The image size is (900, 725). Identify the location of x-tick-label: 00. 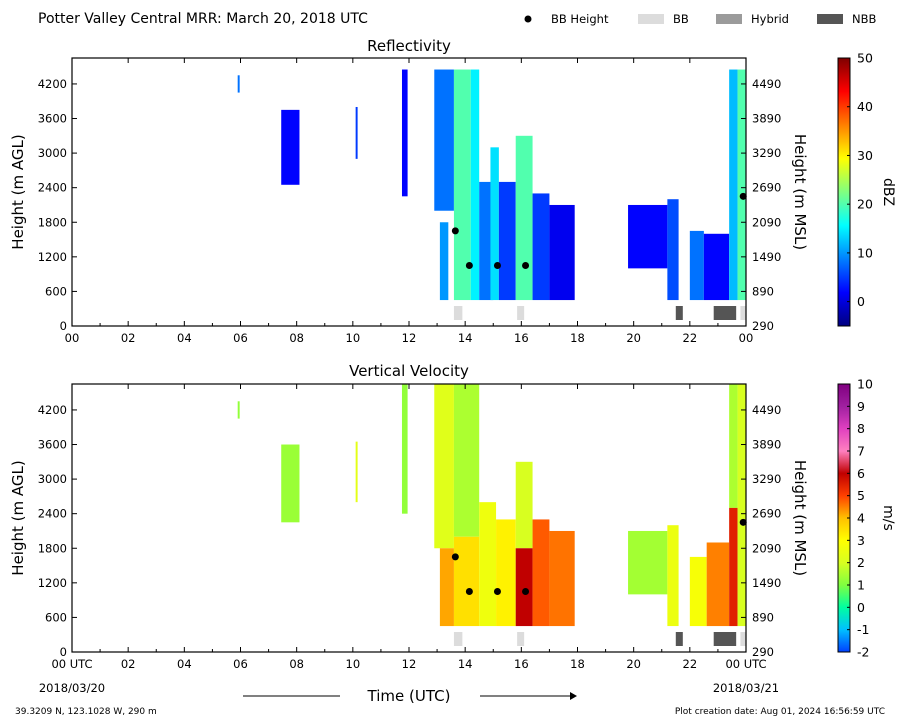
(72, 338).